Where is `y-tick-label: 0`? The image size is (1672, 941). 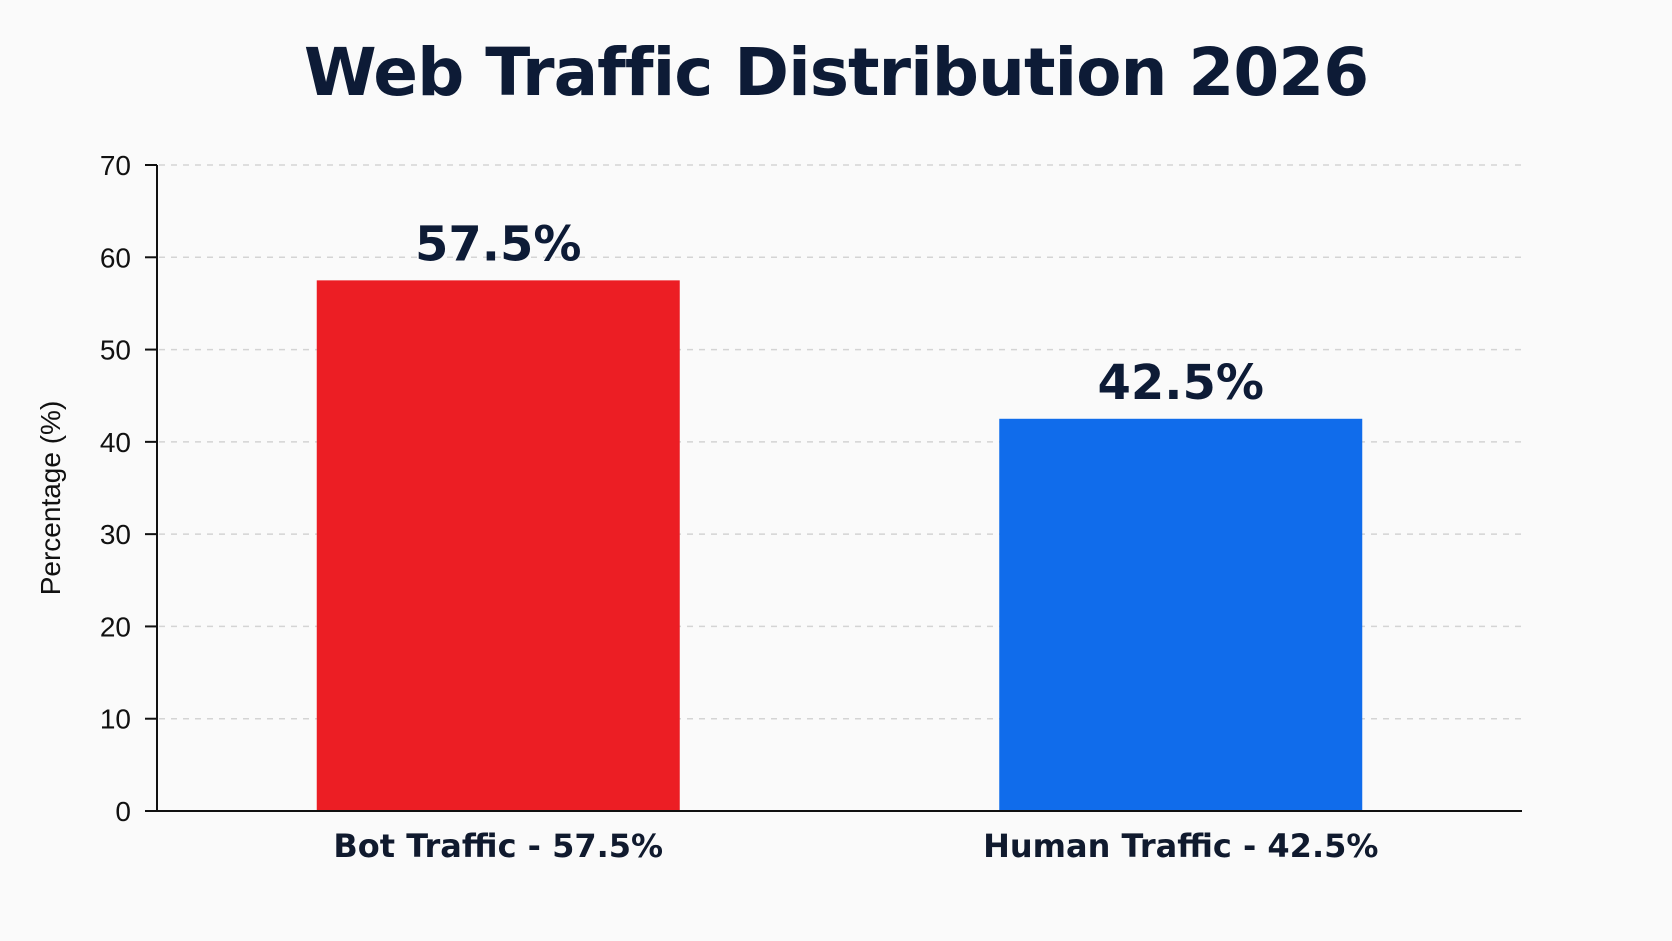
y-tick-label: 0 is located at coordinates (123, 811).